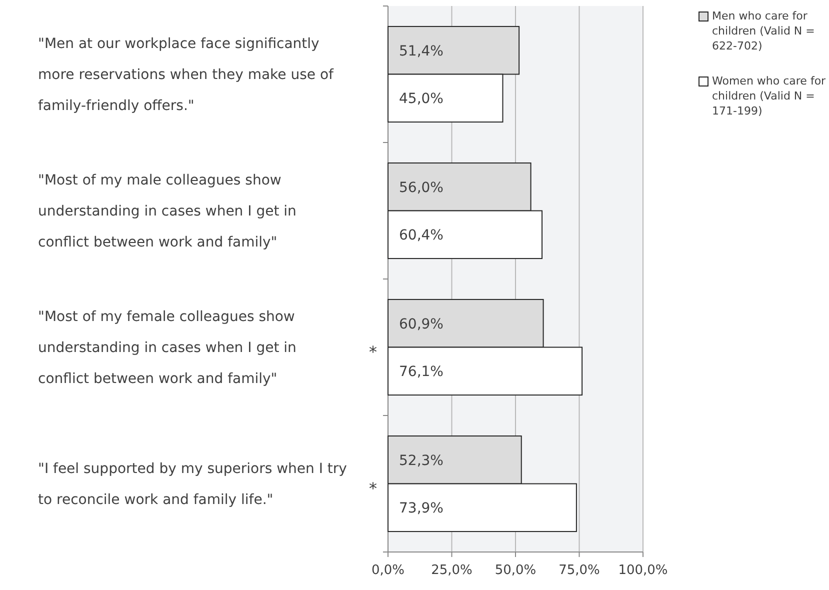 This screenshot has width=829, height=590. What do you see at coordinates (167, 211) in the screenshot?
I see `y-tick-label: "Most of my male colleagues show understanding in cases when I get in conflict between work and family"` at bounding box center [167, 211].